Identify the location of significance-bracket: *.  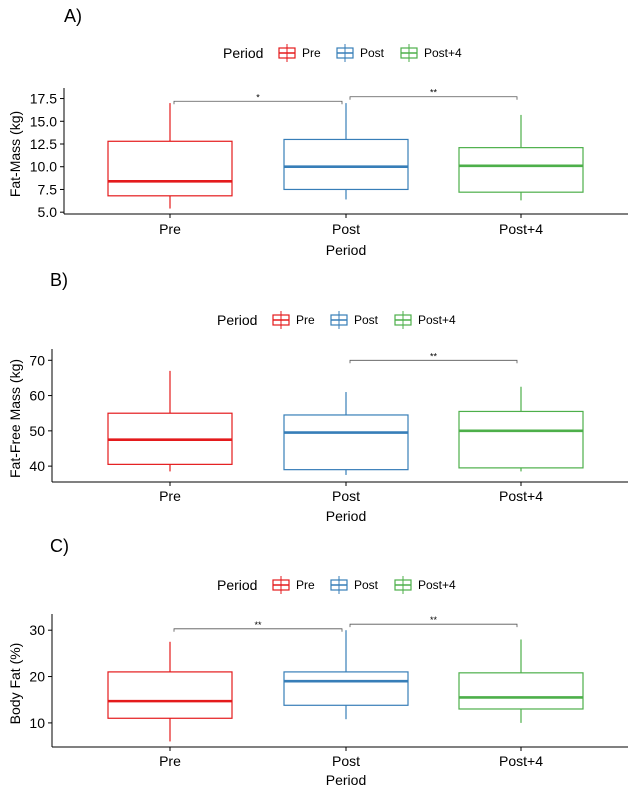
(258, 98).